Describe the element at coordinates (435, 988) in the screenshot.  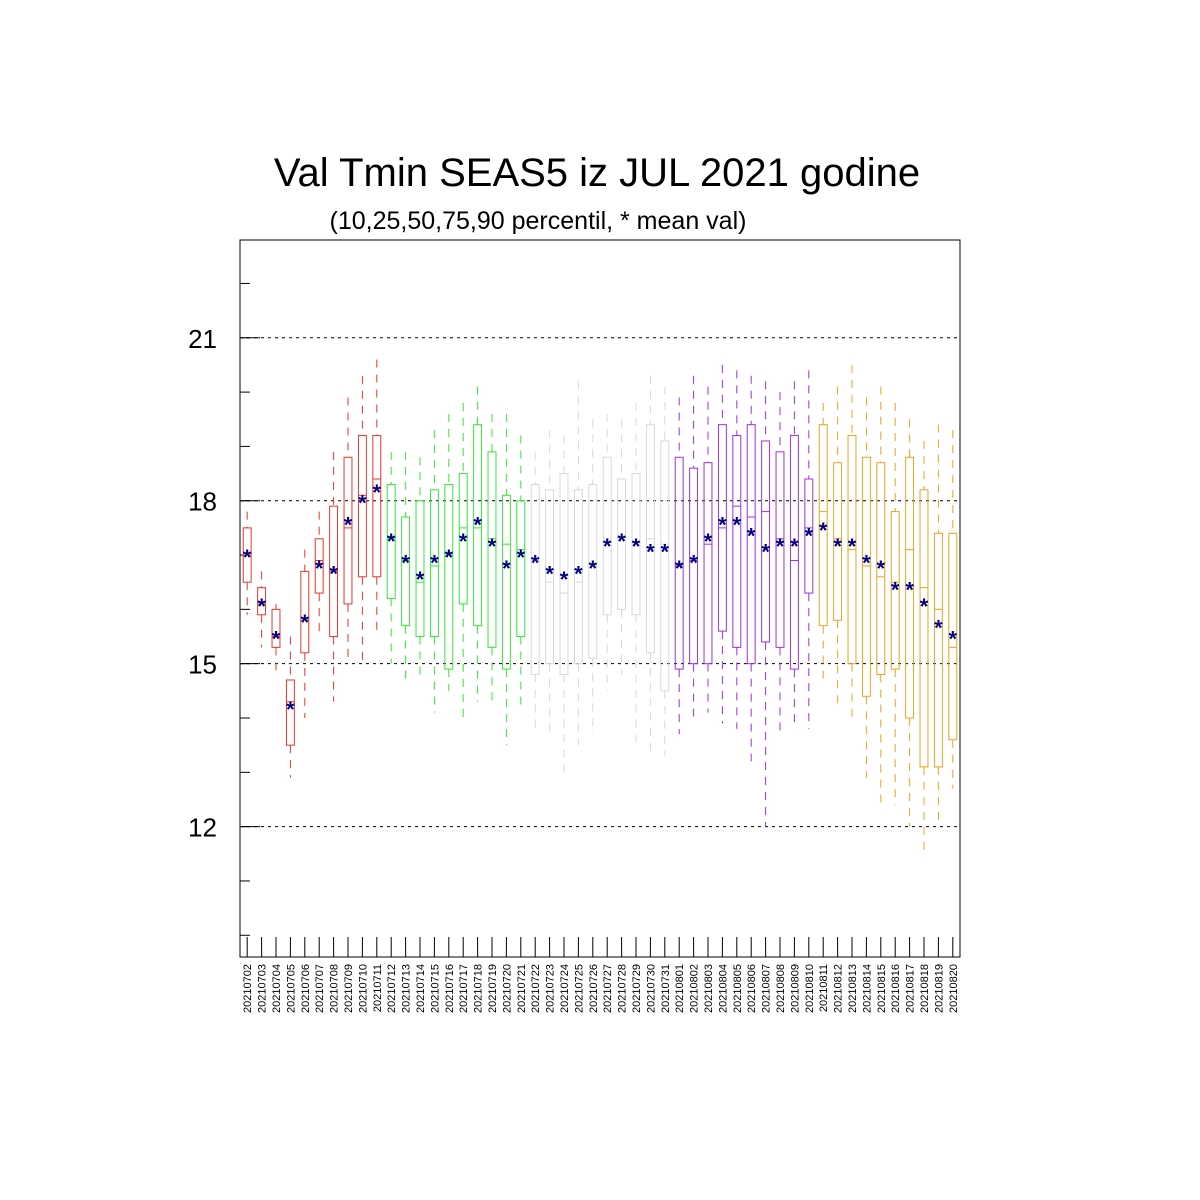
I see `x-tick-label: 20210715` at that location.